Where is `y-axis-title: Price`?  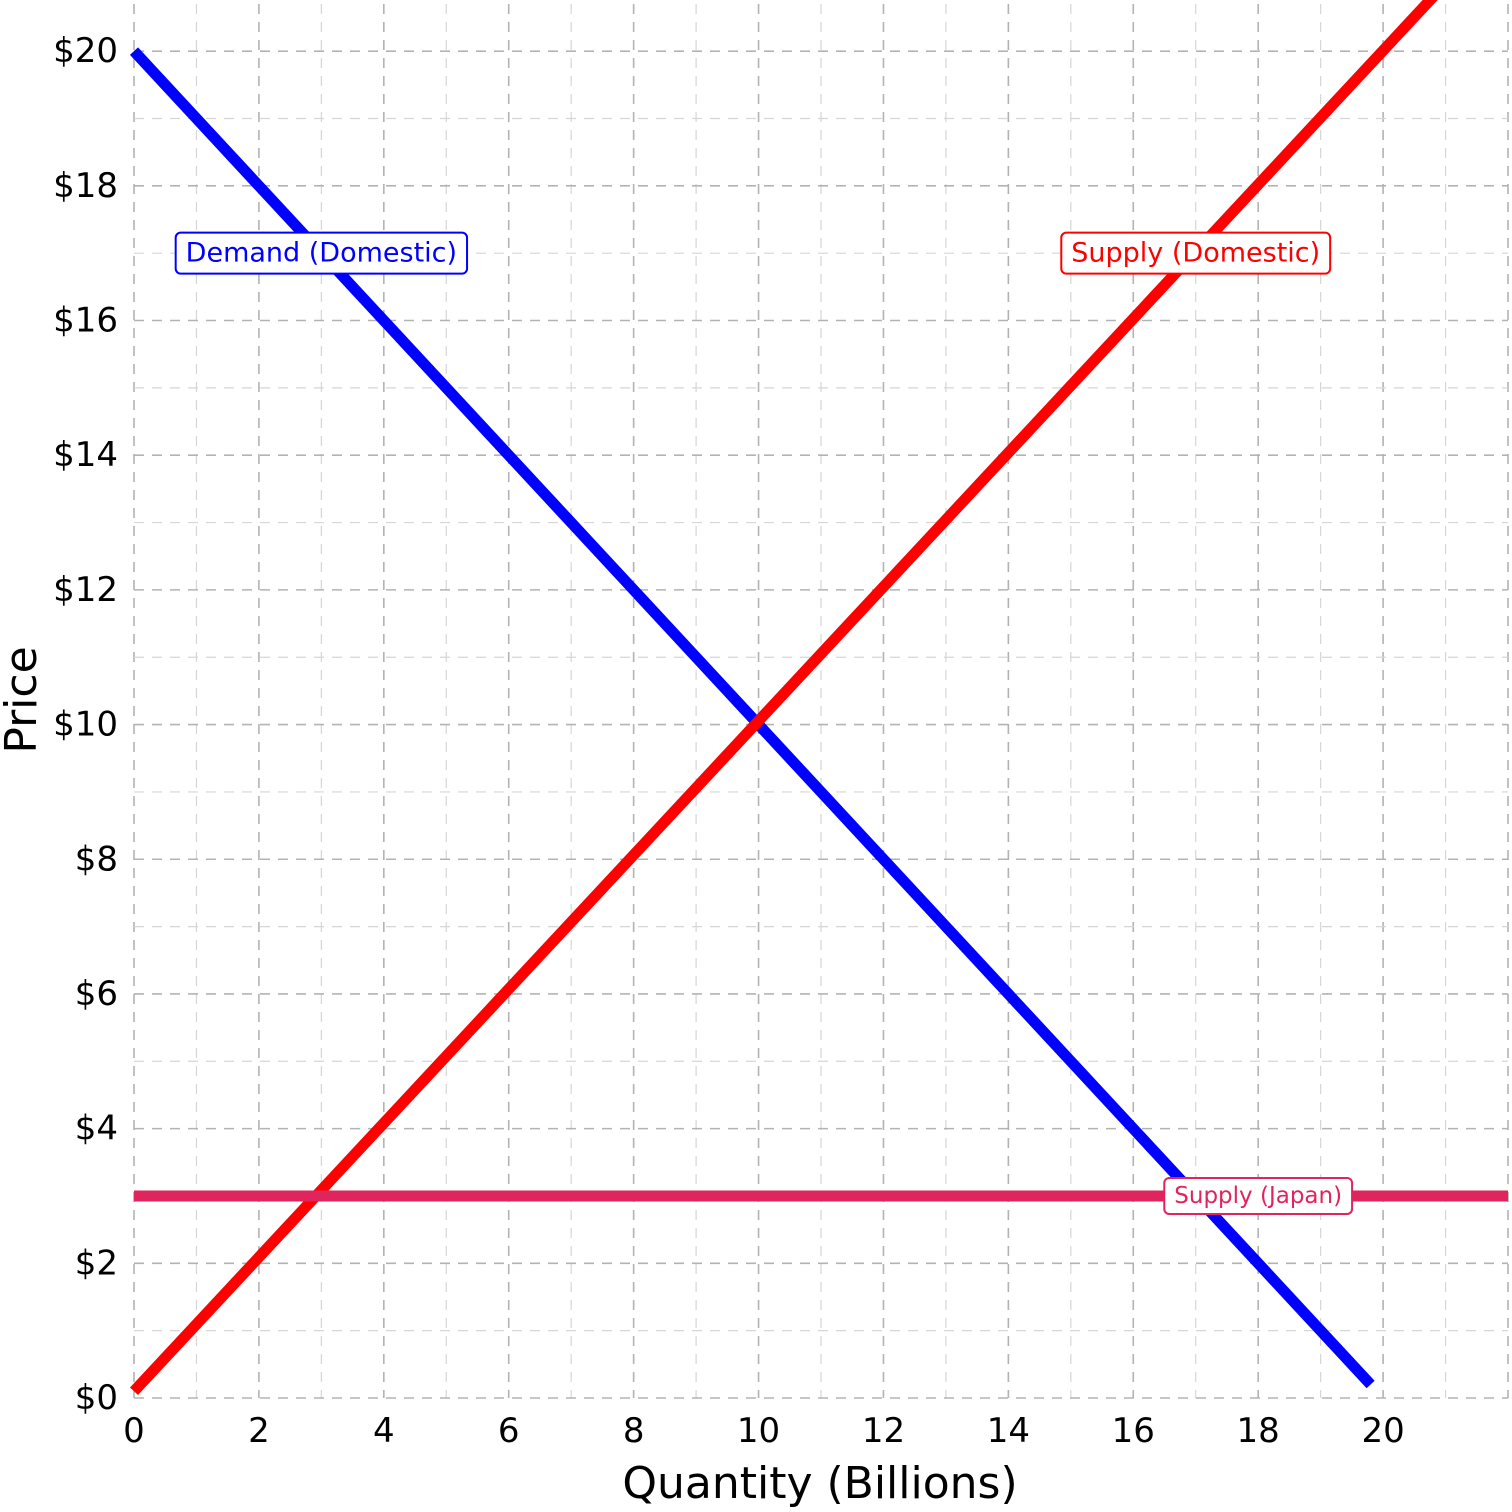
y-axis-title: Price is located at coordinates (23, 699).